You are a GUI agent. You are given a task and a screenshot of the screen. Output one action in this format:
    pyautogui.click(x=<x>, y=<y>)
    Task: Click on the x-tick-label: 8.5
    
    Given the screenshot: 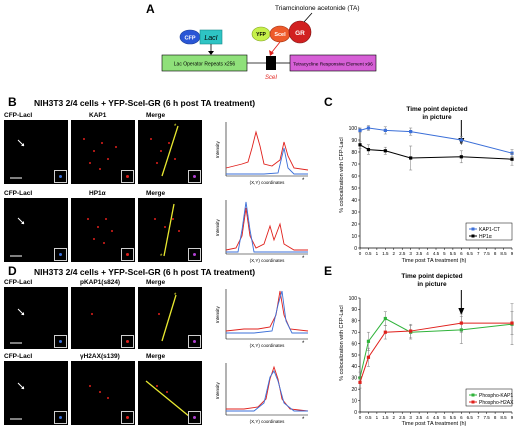 What is the action you would take?
    pyautogui.click(x=503, y=417)
    